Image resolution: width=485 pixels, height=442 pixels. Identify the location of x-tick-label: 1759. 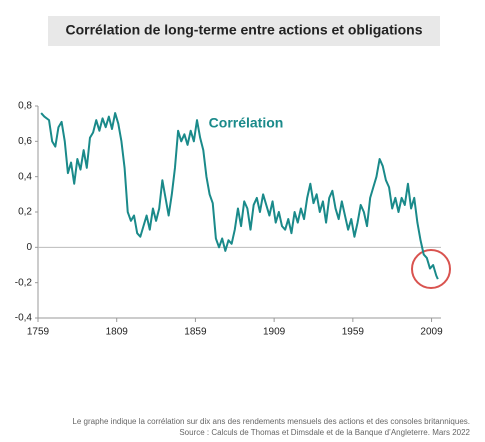
(38, 332).